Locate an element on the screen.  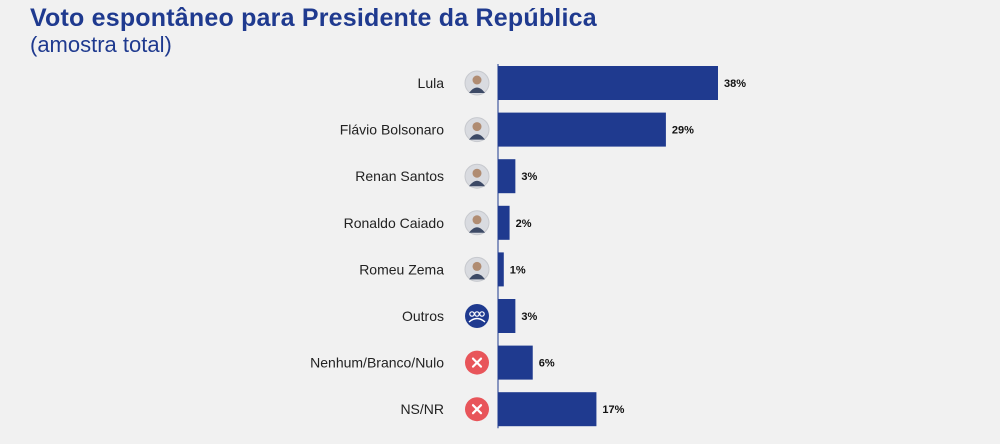
category-label: Flávio Bolsonaro is located at coordinates (392, 130).